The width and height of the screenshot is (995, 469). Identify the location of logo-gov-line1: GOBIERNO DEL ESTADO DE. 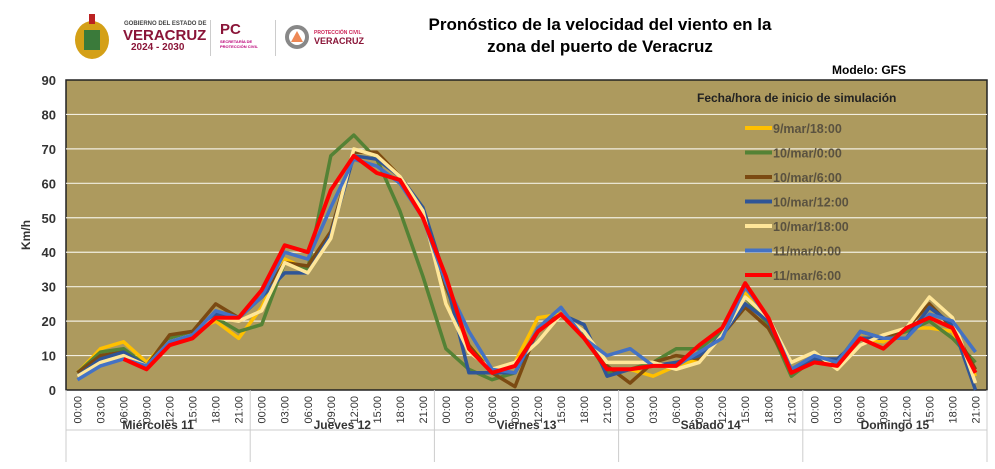
(165, 24).